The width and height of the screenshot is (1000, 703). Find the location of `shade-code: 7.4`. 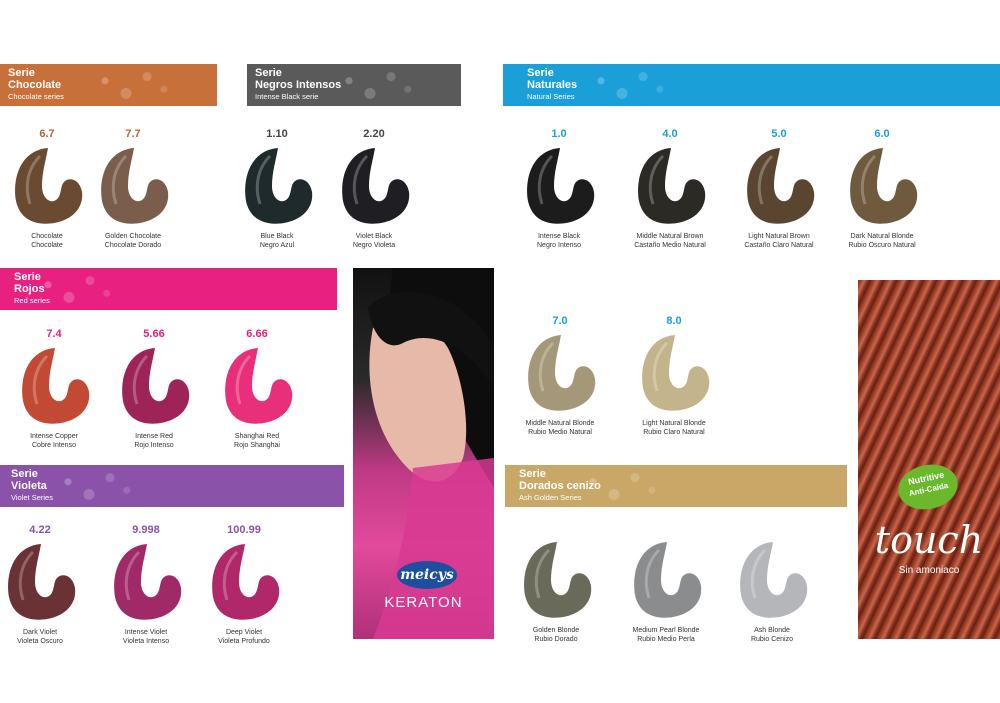

shade-code: 7.4 is located at coordinates (54, 334).